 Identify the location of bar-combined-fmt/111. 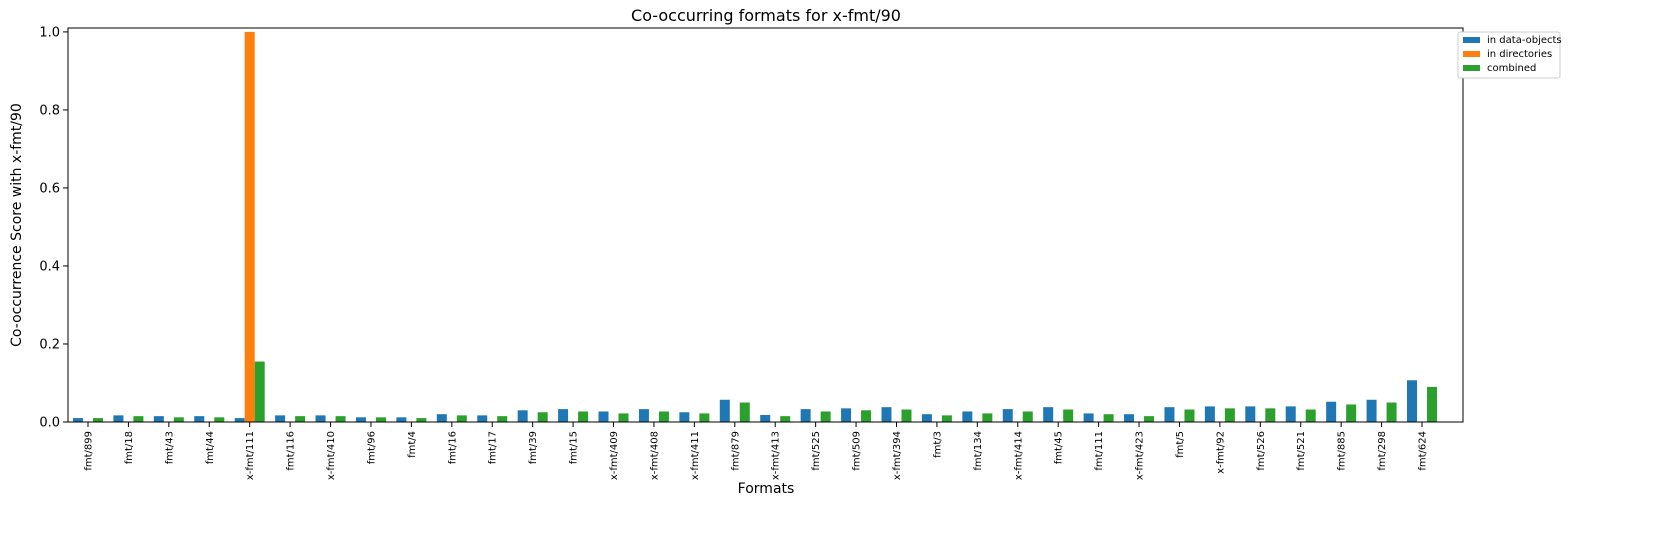
(1108, 418).